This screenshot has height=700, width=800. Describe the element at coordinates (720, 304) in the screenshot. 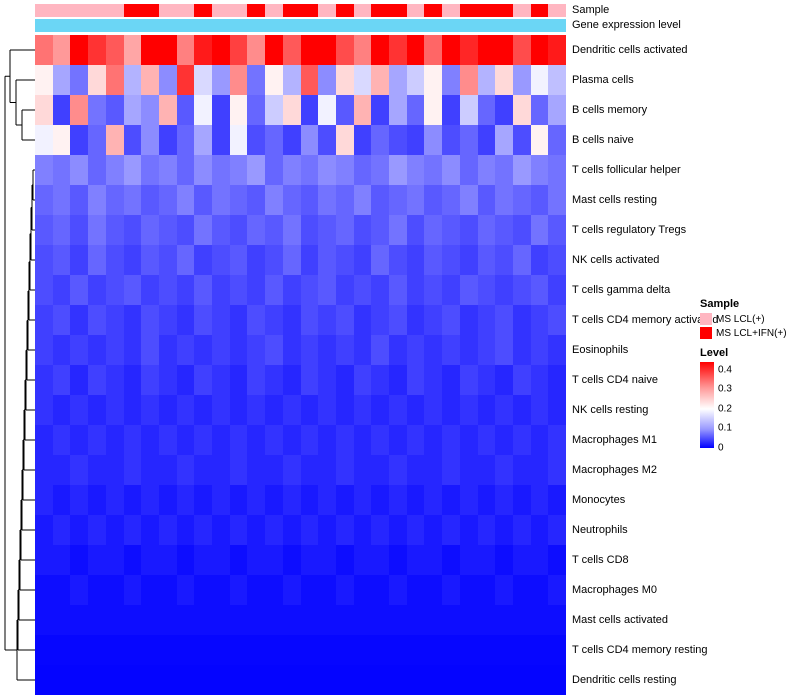

I see `legend-sample-title: Sample` at that location.